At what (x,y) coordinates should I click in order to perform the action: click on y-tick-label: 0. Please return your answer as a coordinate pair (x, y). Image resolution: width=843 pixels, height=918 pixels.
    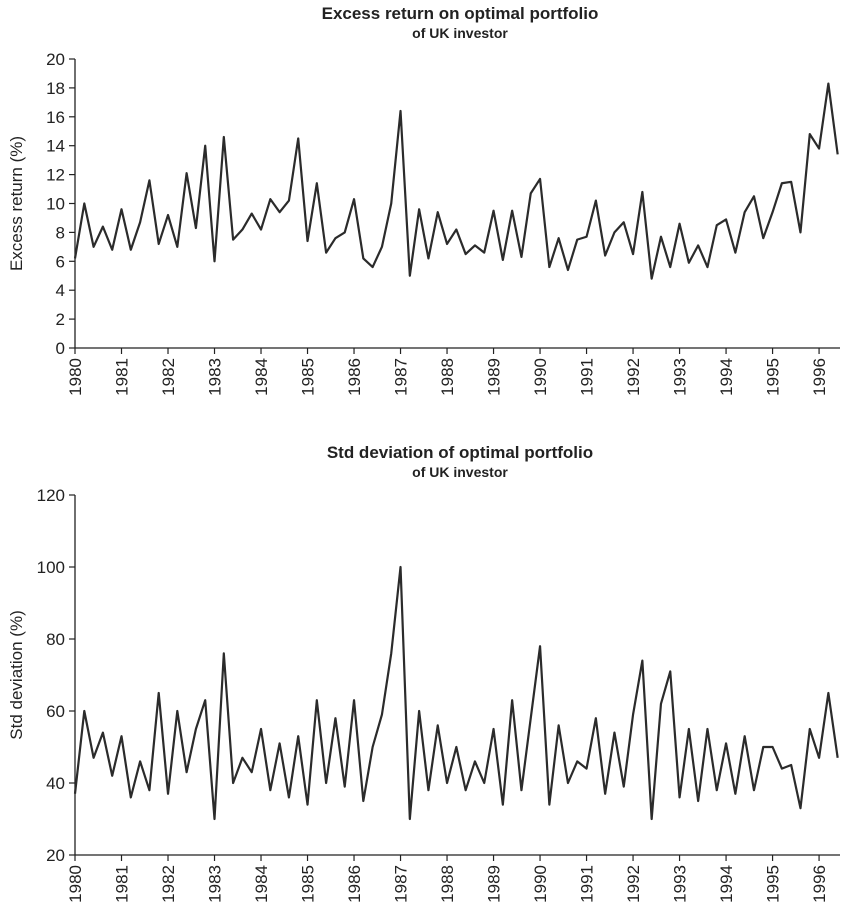
    Looking at the image, I should click on (60, 348).